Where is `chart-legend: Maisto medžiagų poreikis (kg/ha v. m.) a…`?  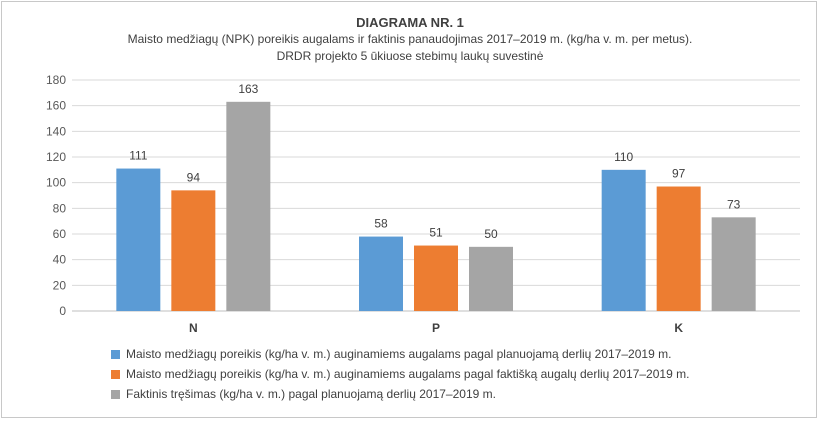 chart-legend: Maisto medžiagų poreikis (kg/ha v. m.) a… is located at coordinates (400, 374).